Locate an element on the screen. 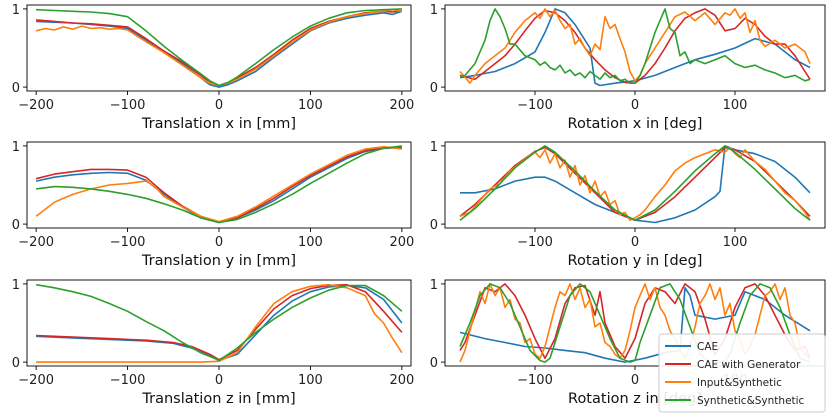 The image size is (830, 415). legend-label-cae-generator: CAE with Generator is located at coordinates (749, 365).